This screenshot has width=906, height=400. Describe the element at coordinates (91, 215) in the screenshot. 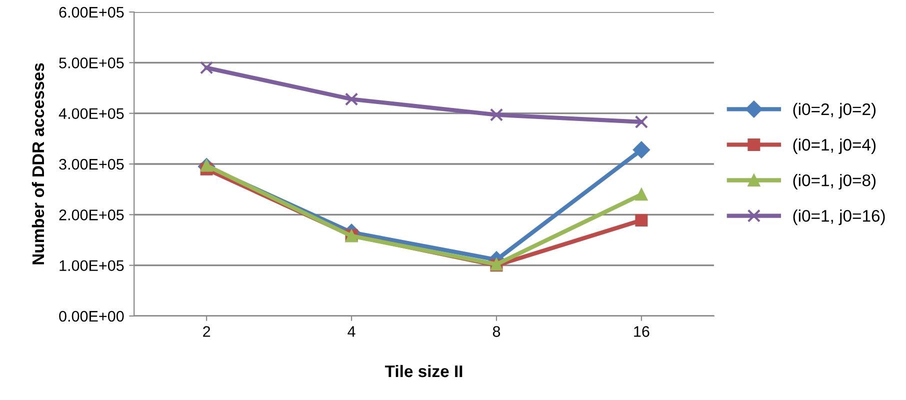

I see `y-tick-label: 2.00E+05` at that location.